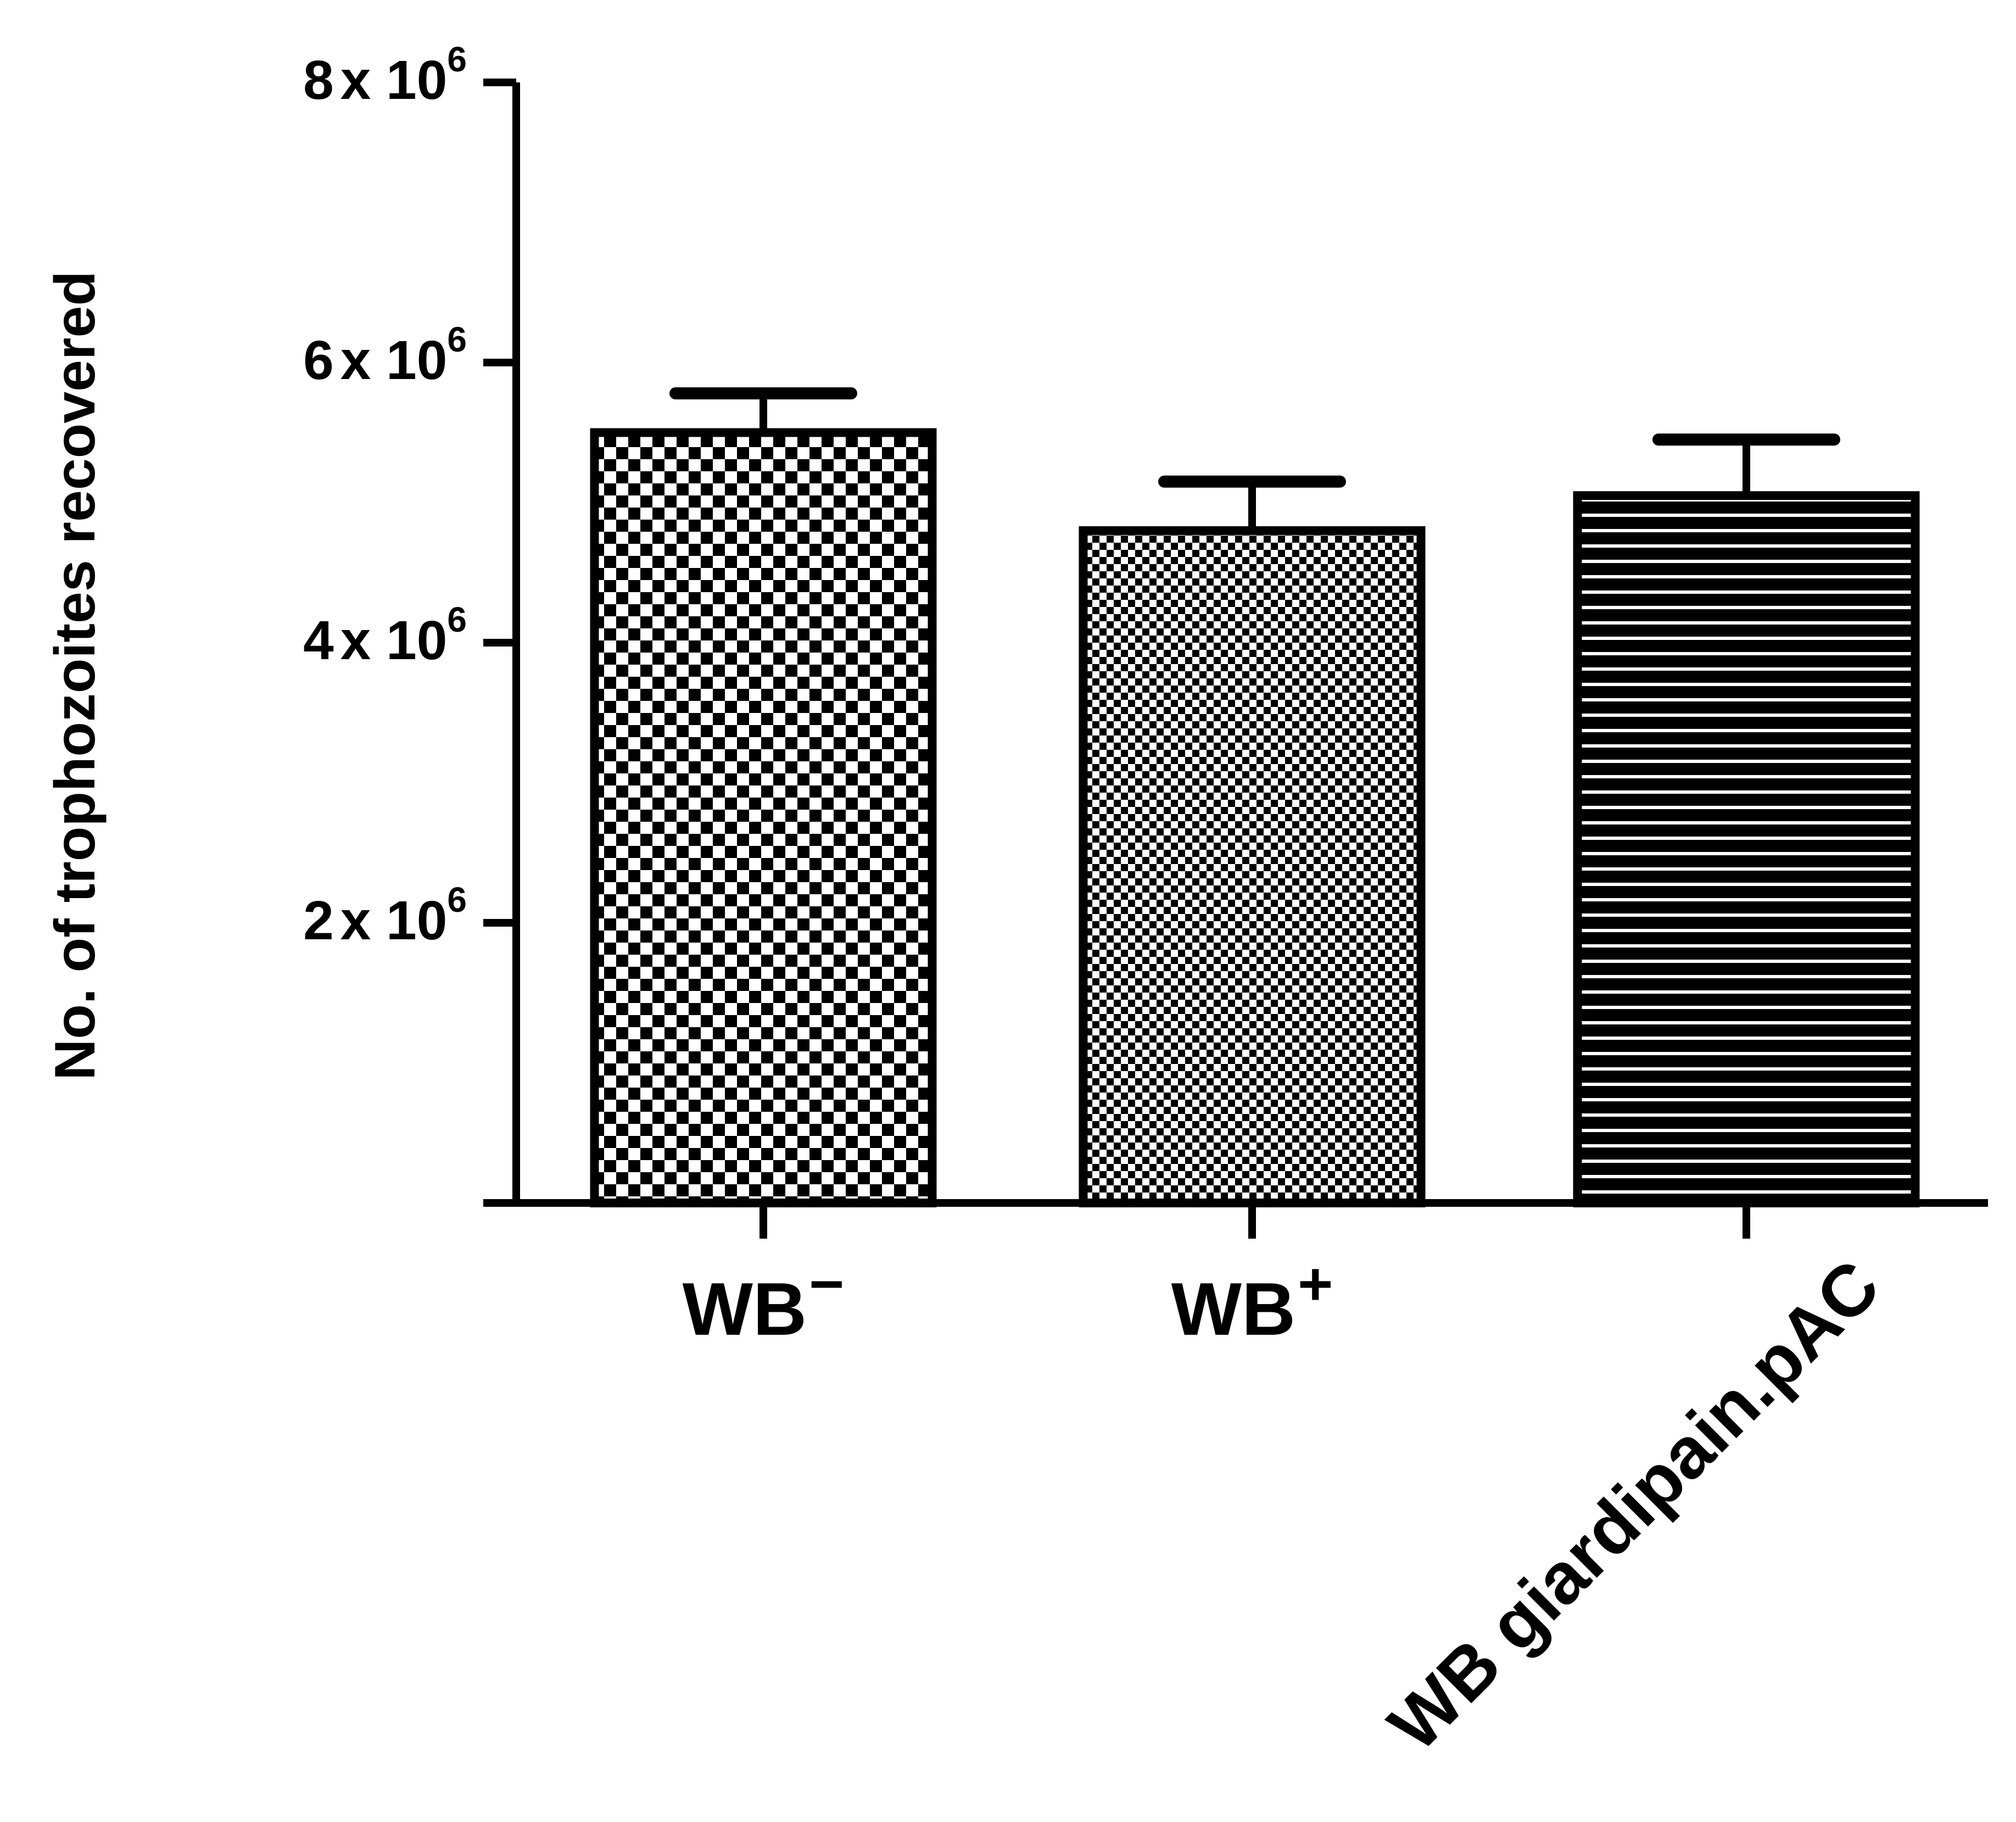  Describe the element at coordinates (826, 1284) in the screenshot. I see `x-tick-label-superscript: −` at that location.